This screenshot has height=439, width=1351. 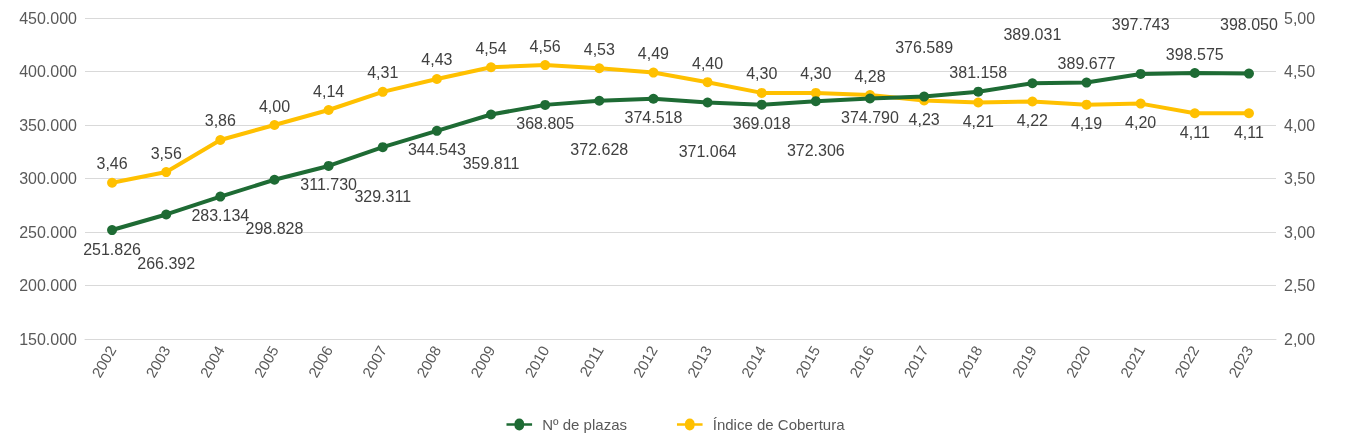 I want to click on data-label: 4,49, so click(x=653, y=54).